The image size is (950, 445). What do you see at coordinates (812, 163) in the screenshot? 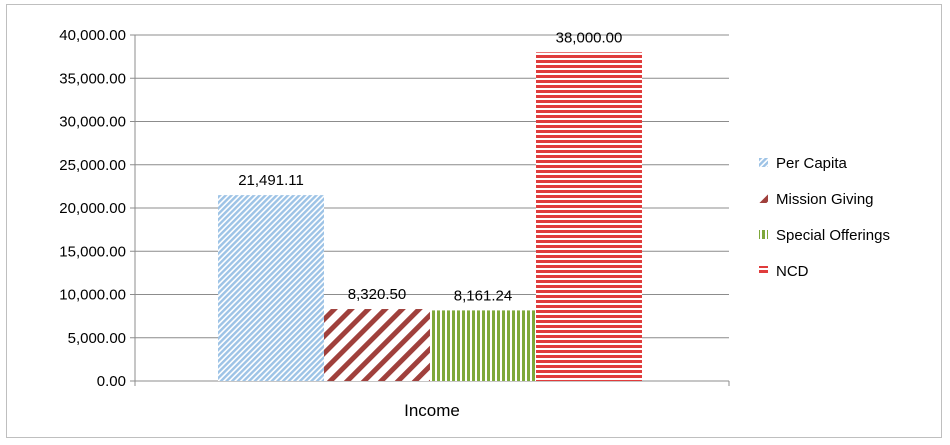
I see `legend-label: Per Capita` at bounding box center [812, 163].